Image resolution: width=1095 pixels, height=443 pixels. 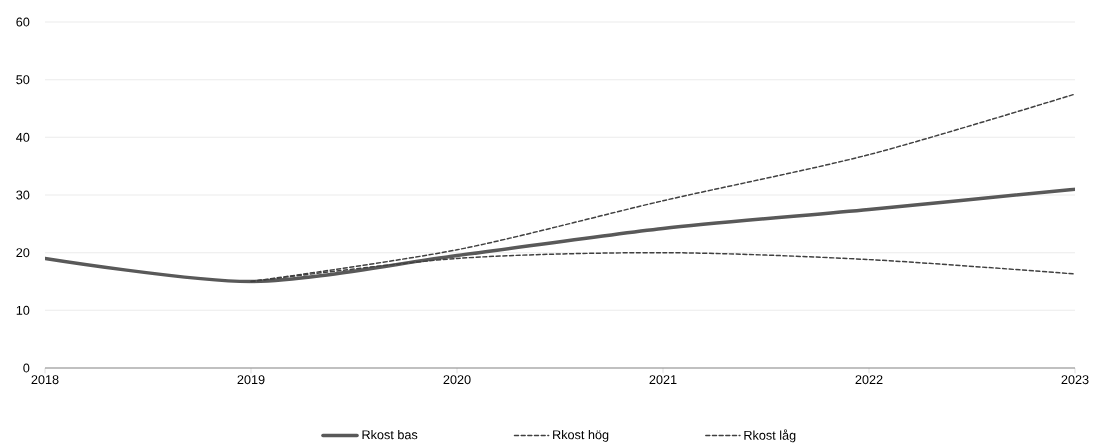 What do you see at coordinates (23, 22) in the screenshot?
I see `y-tick-label: 60` at bounding box center [23, 22].